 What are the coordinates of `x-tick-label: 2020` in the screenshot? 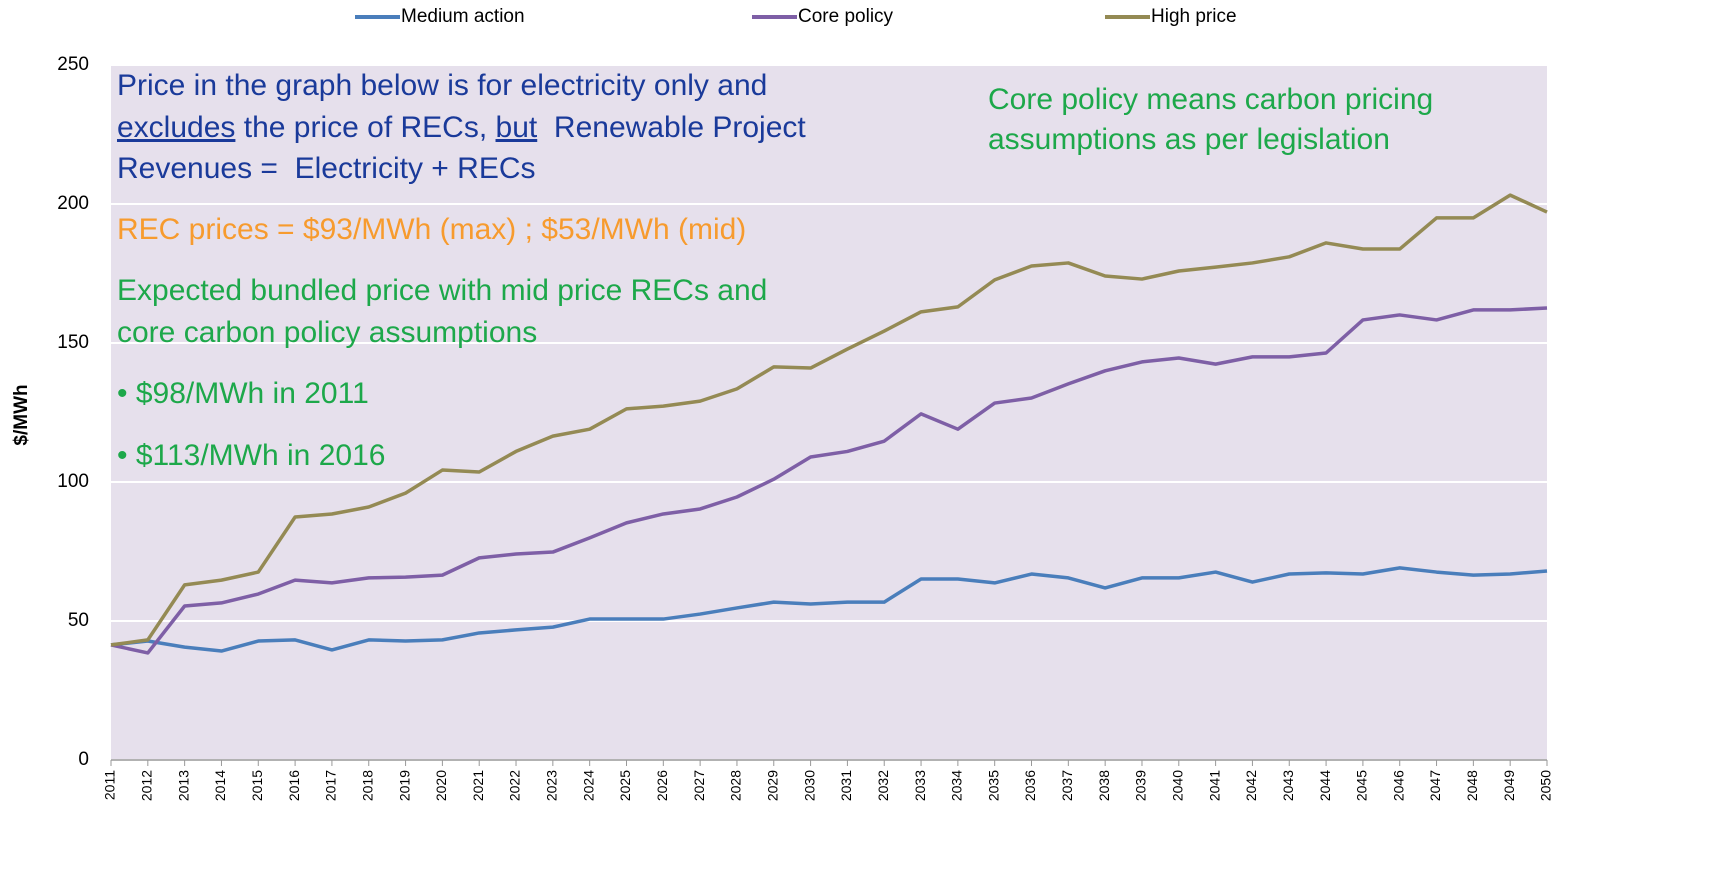 It's located at (441, 785).